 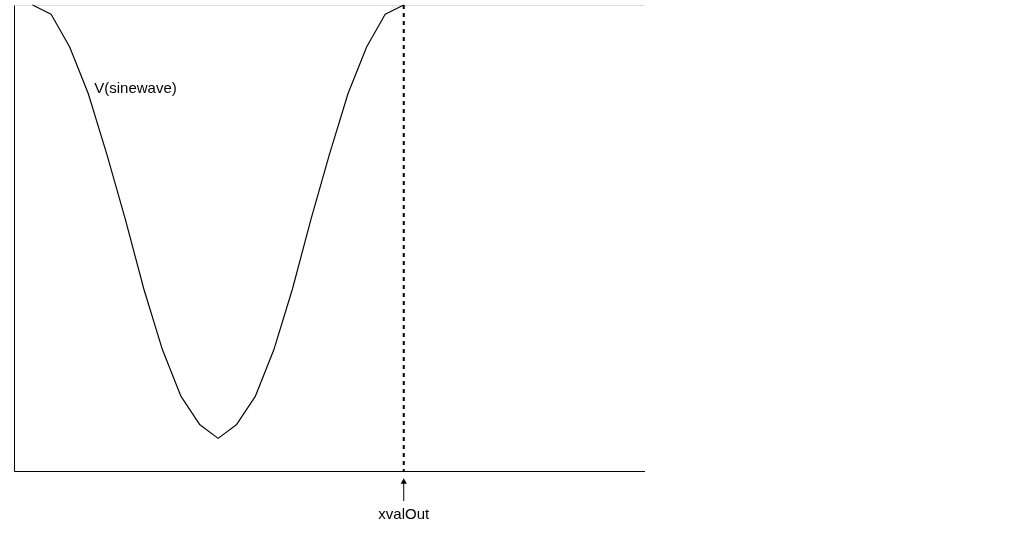 What do you see at coordinates (404, 513) in the screenshot?
I see `text: xvalOut` at bounding box center [404, 513].